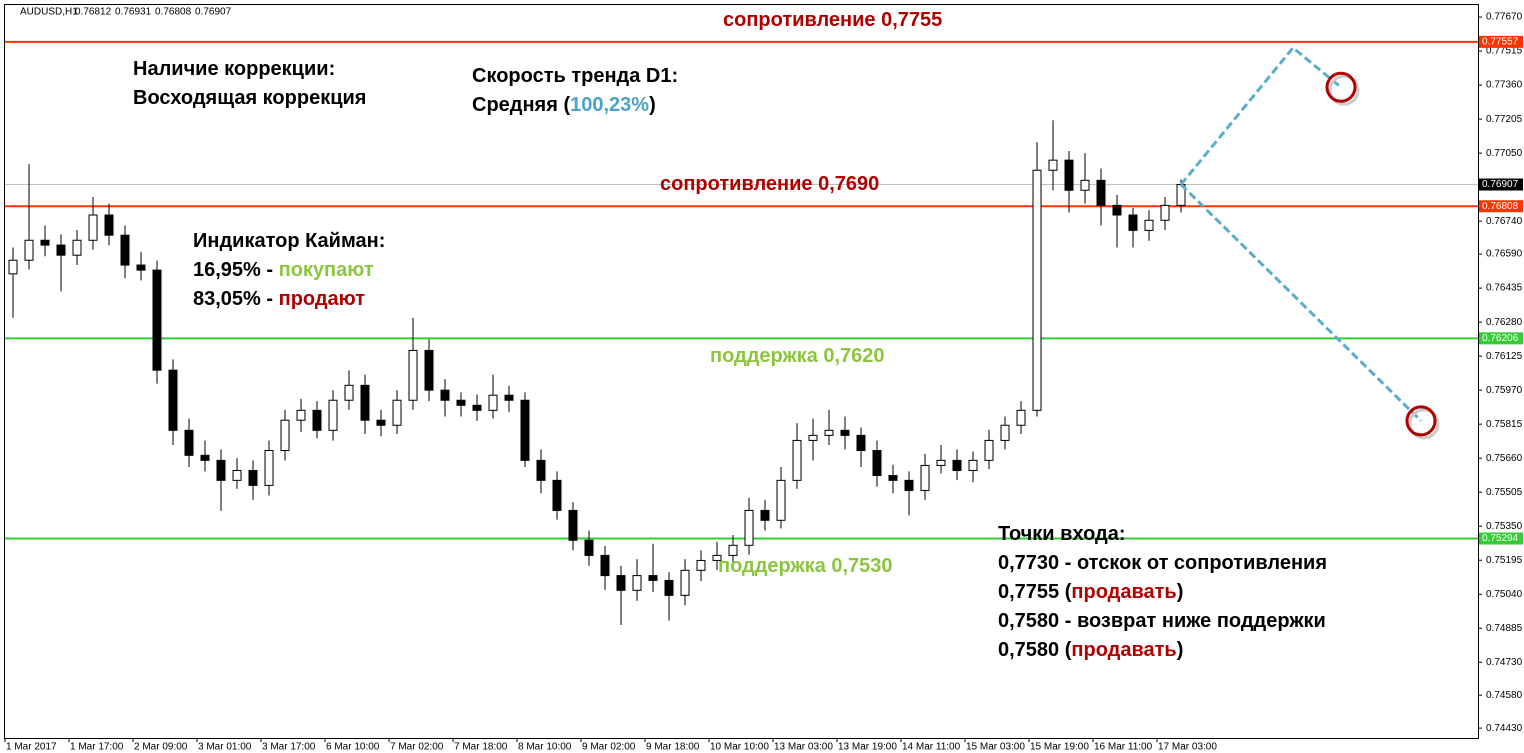 This screenshot has width=1524, height=753. I want to click on y-tick-label: 0.76590, so click(1504, 254).